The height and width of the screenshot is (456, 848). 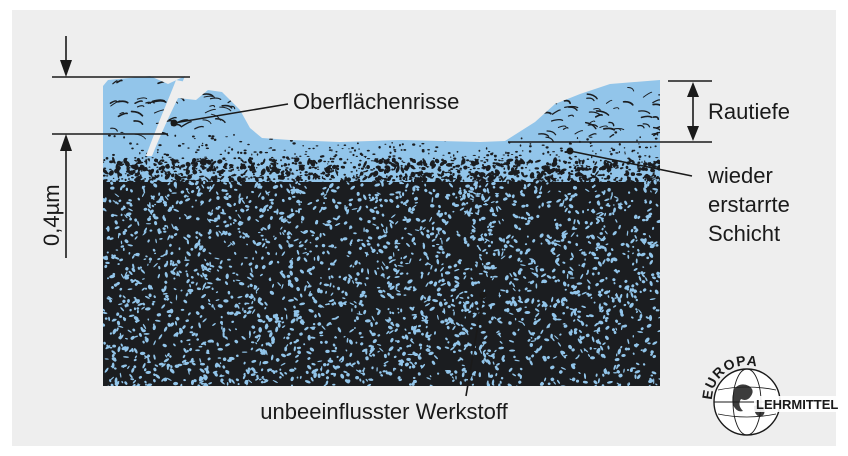 What do you see at coordinates (229, 115) in the screenshot?
I see `surface-cracks-leader` at bounding box center [229, 115].